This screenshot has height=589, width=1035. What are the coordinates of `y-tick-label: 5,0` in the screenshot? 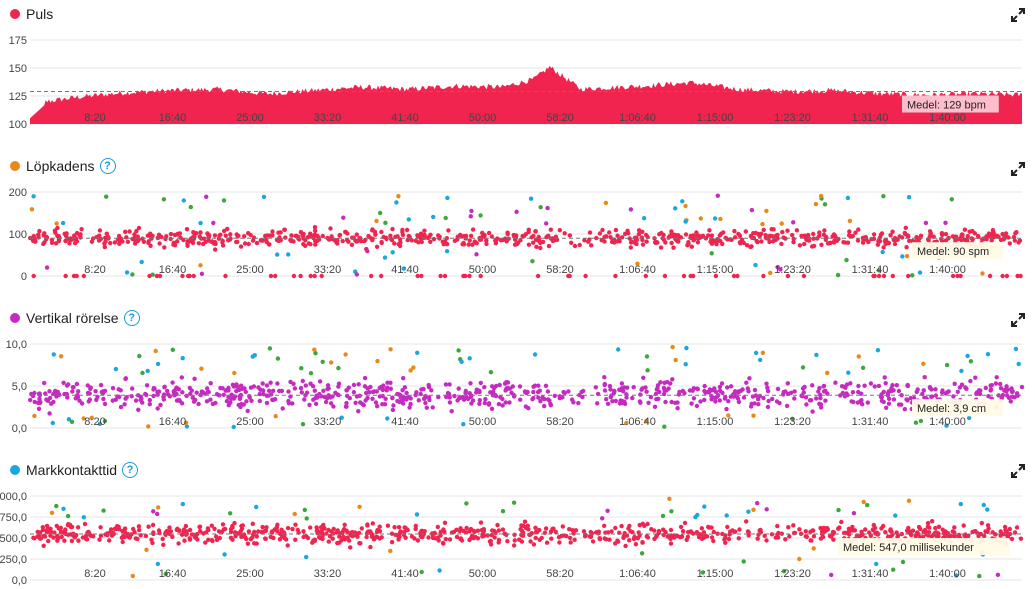 It's located at (19, 387).